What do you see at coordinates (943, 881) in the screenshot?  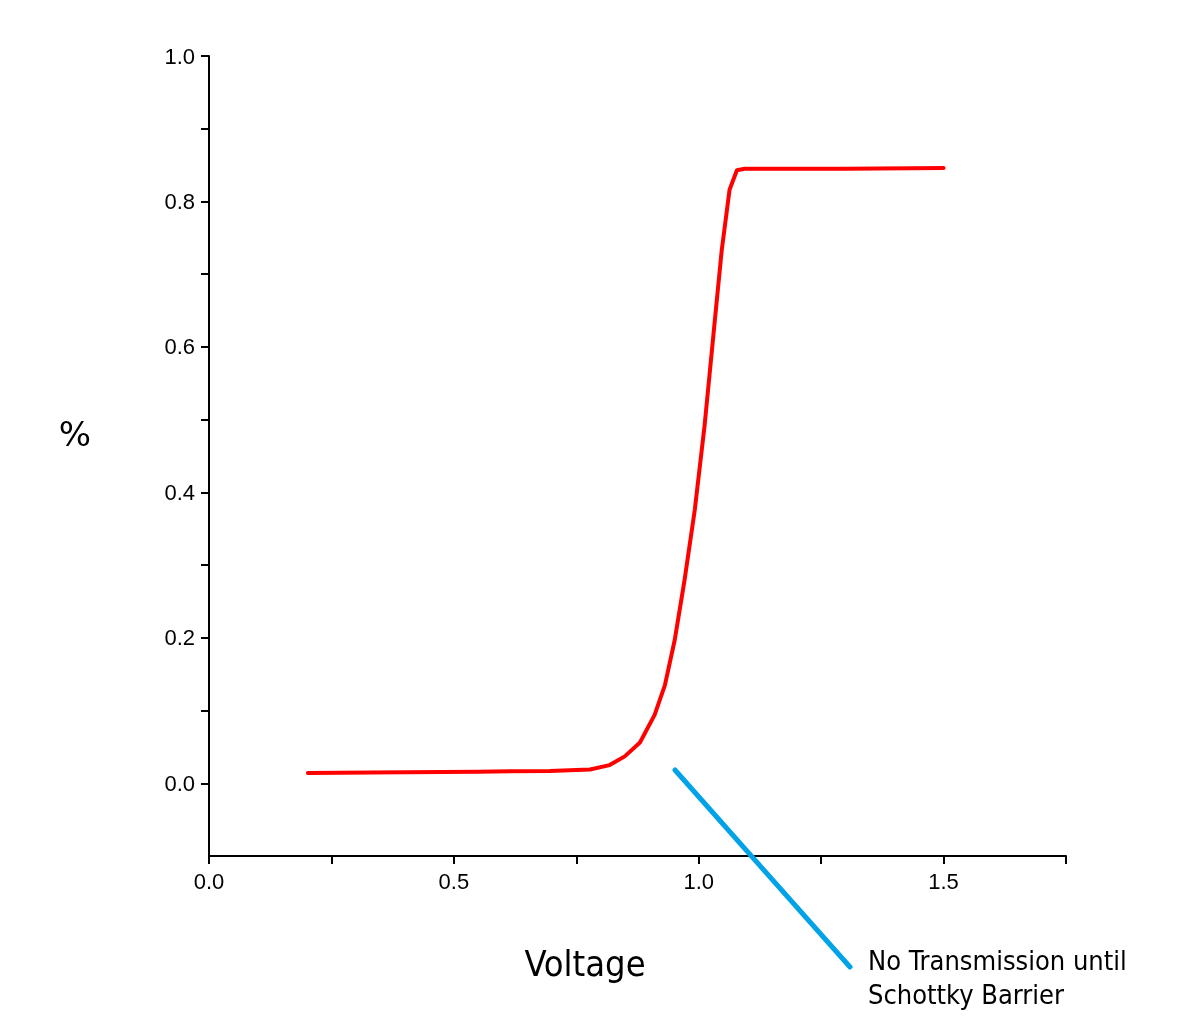 I see `x-tick-label: 1.5` at bounding box center [943, 881].